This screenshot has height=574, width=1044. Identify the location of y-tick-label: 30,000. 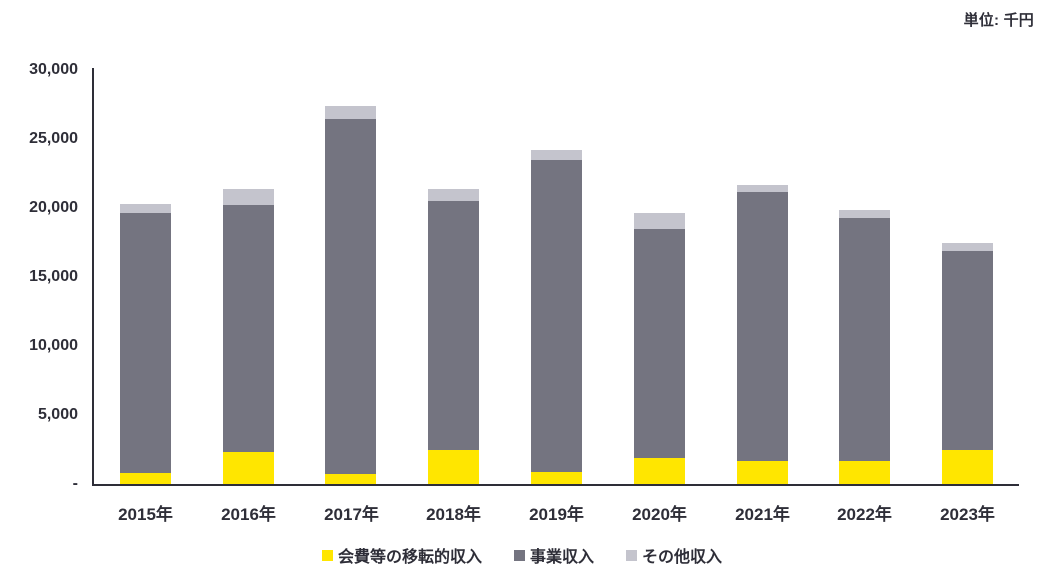
(53, 69).